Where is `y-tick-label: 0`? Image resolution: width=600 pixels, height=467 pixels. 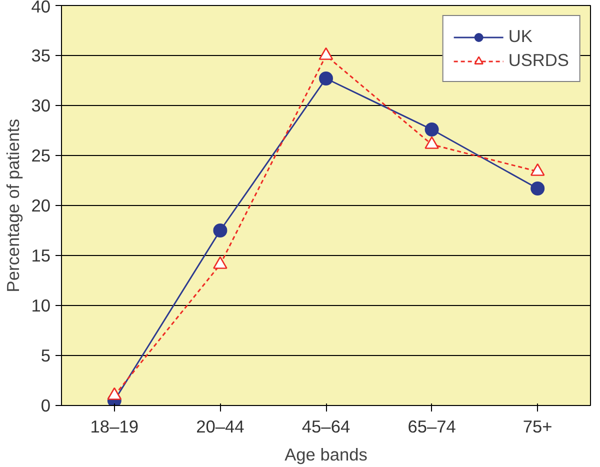
y-tick-label: 0 is located at coordinates (45, 406).